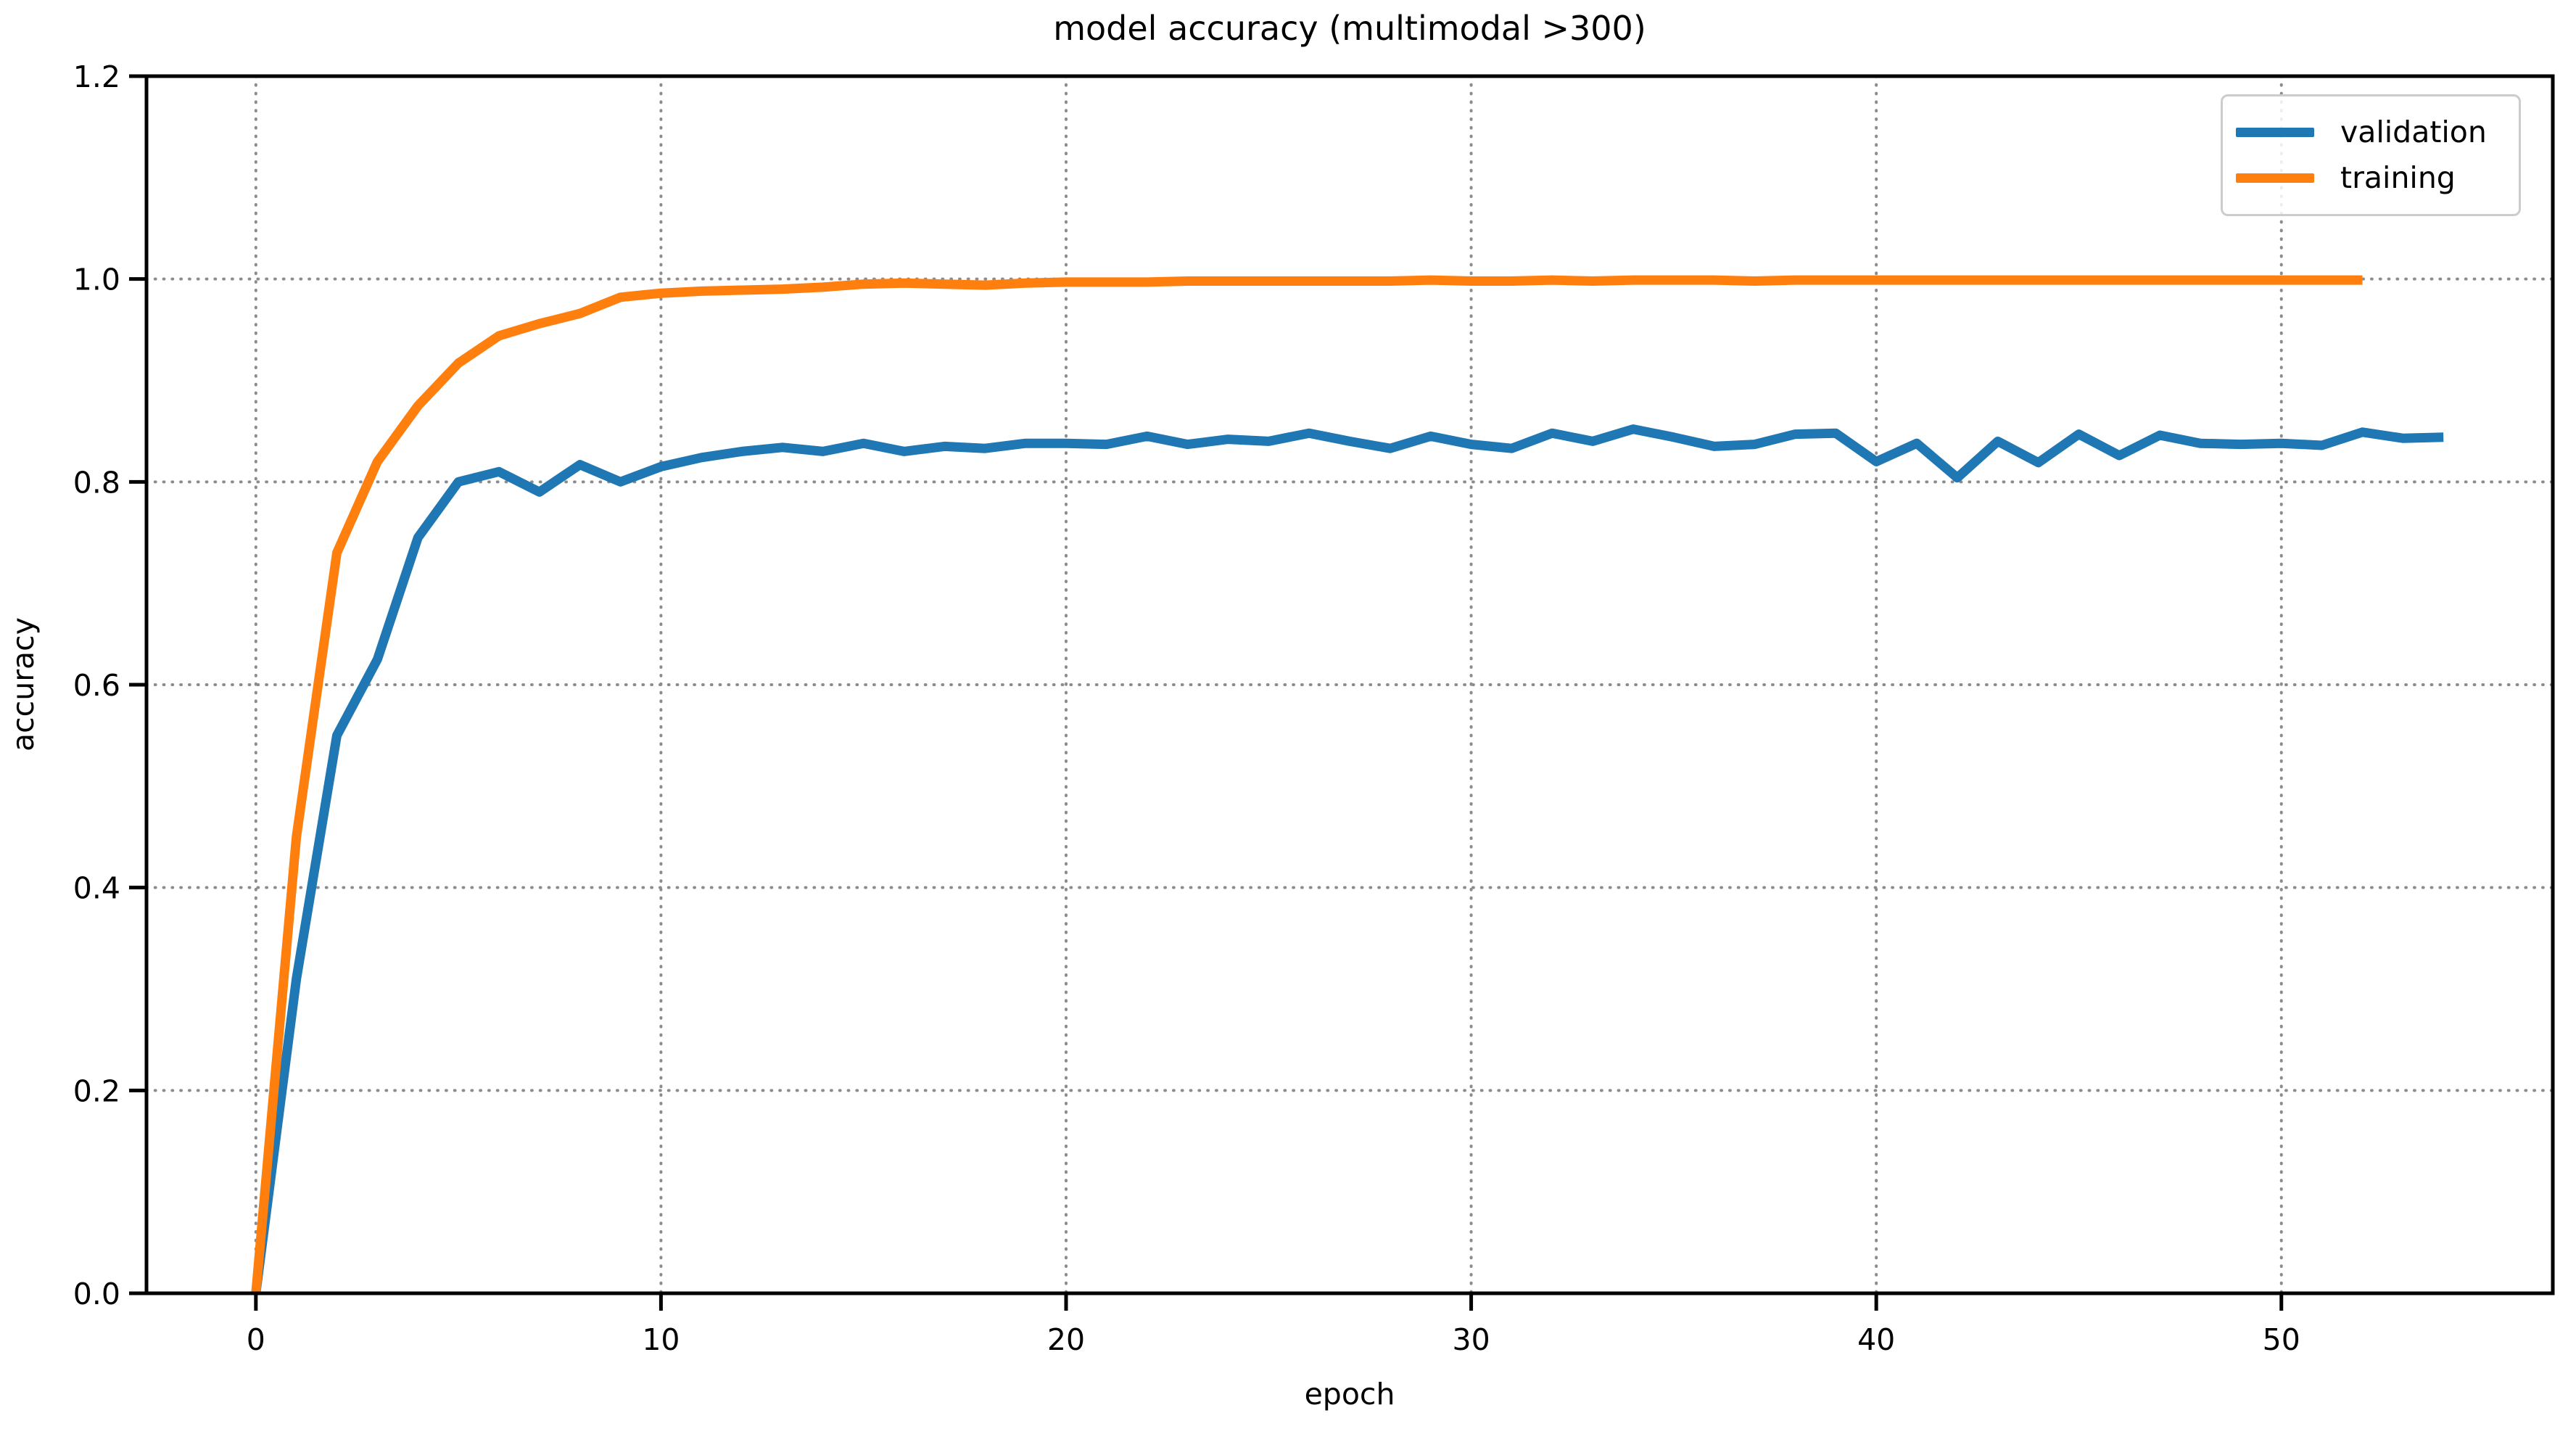  What do you see at coordinates (2398, 177) in the screenshot?
I see `legend-label-training: training` at bounding box center [2398, 177].